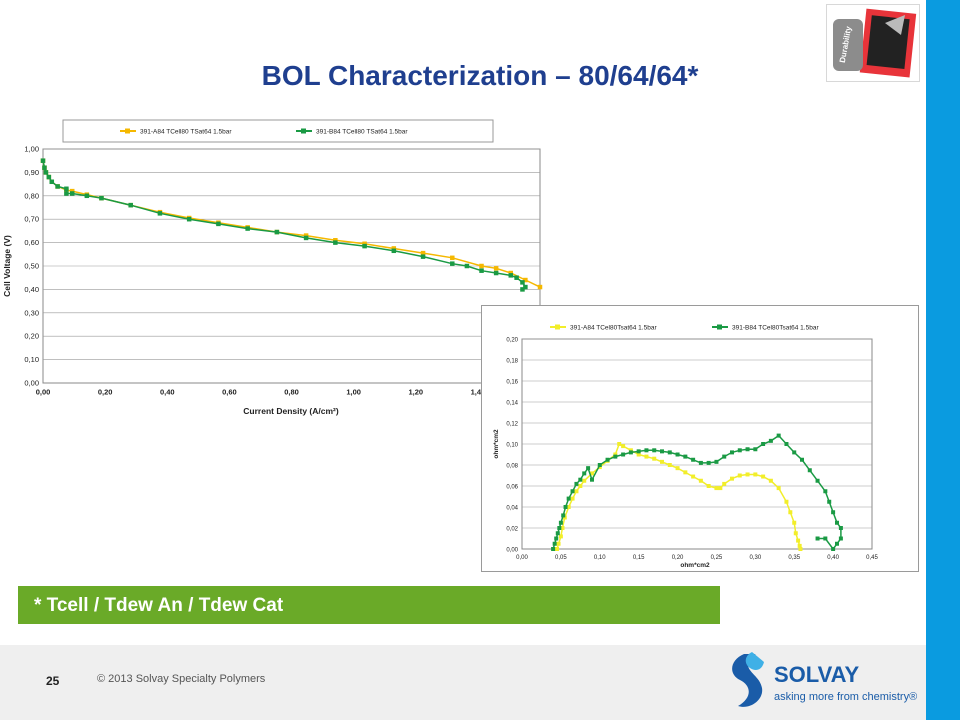 The image size is (960, 720). I want to click on main-x-tick-label: 0,20, so click(105, 392).